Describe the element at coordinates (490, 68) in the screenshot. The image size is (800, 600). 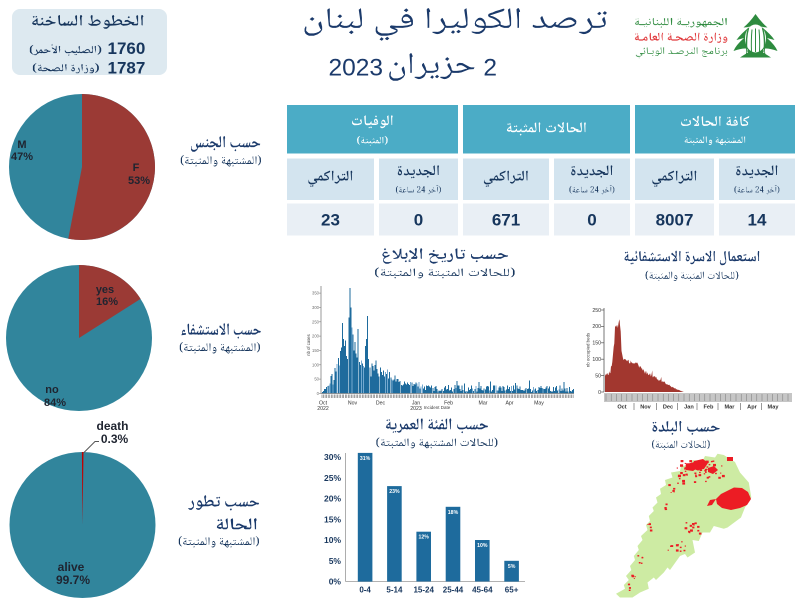
I see `svg-text: 2` at that location.